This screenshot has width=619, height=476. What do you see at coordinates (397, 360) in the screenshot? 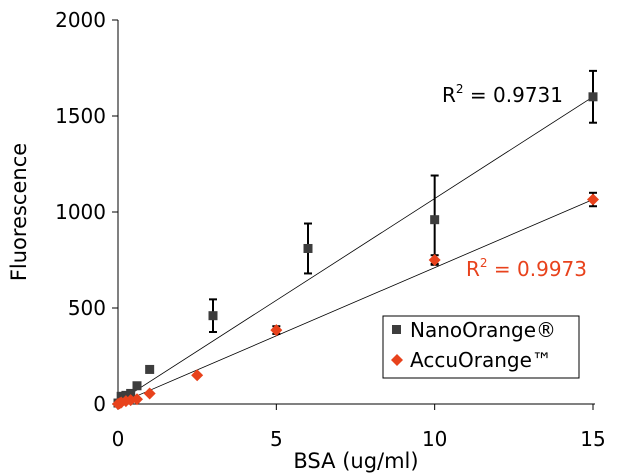
I see `legend-marker-accuorange` at bounding box center [397, 360].